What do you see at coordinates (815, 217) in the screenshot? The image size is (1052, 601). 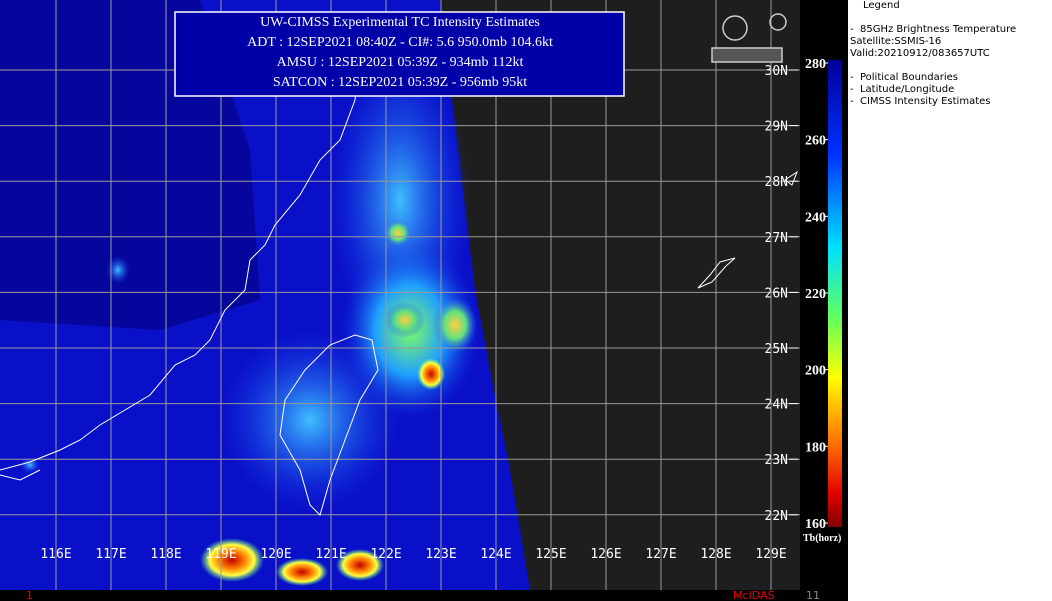 I see `colorbar-label: 240` at bounding box center [815, 217].